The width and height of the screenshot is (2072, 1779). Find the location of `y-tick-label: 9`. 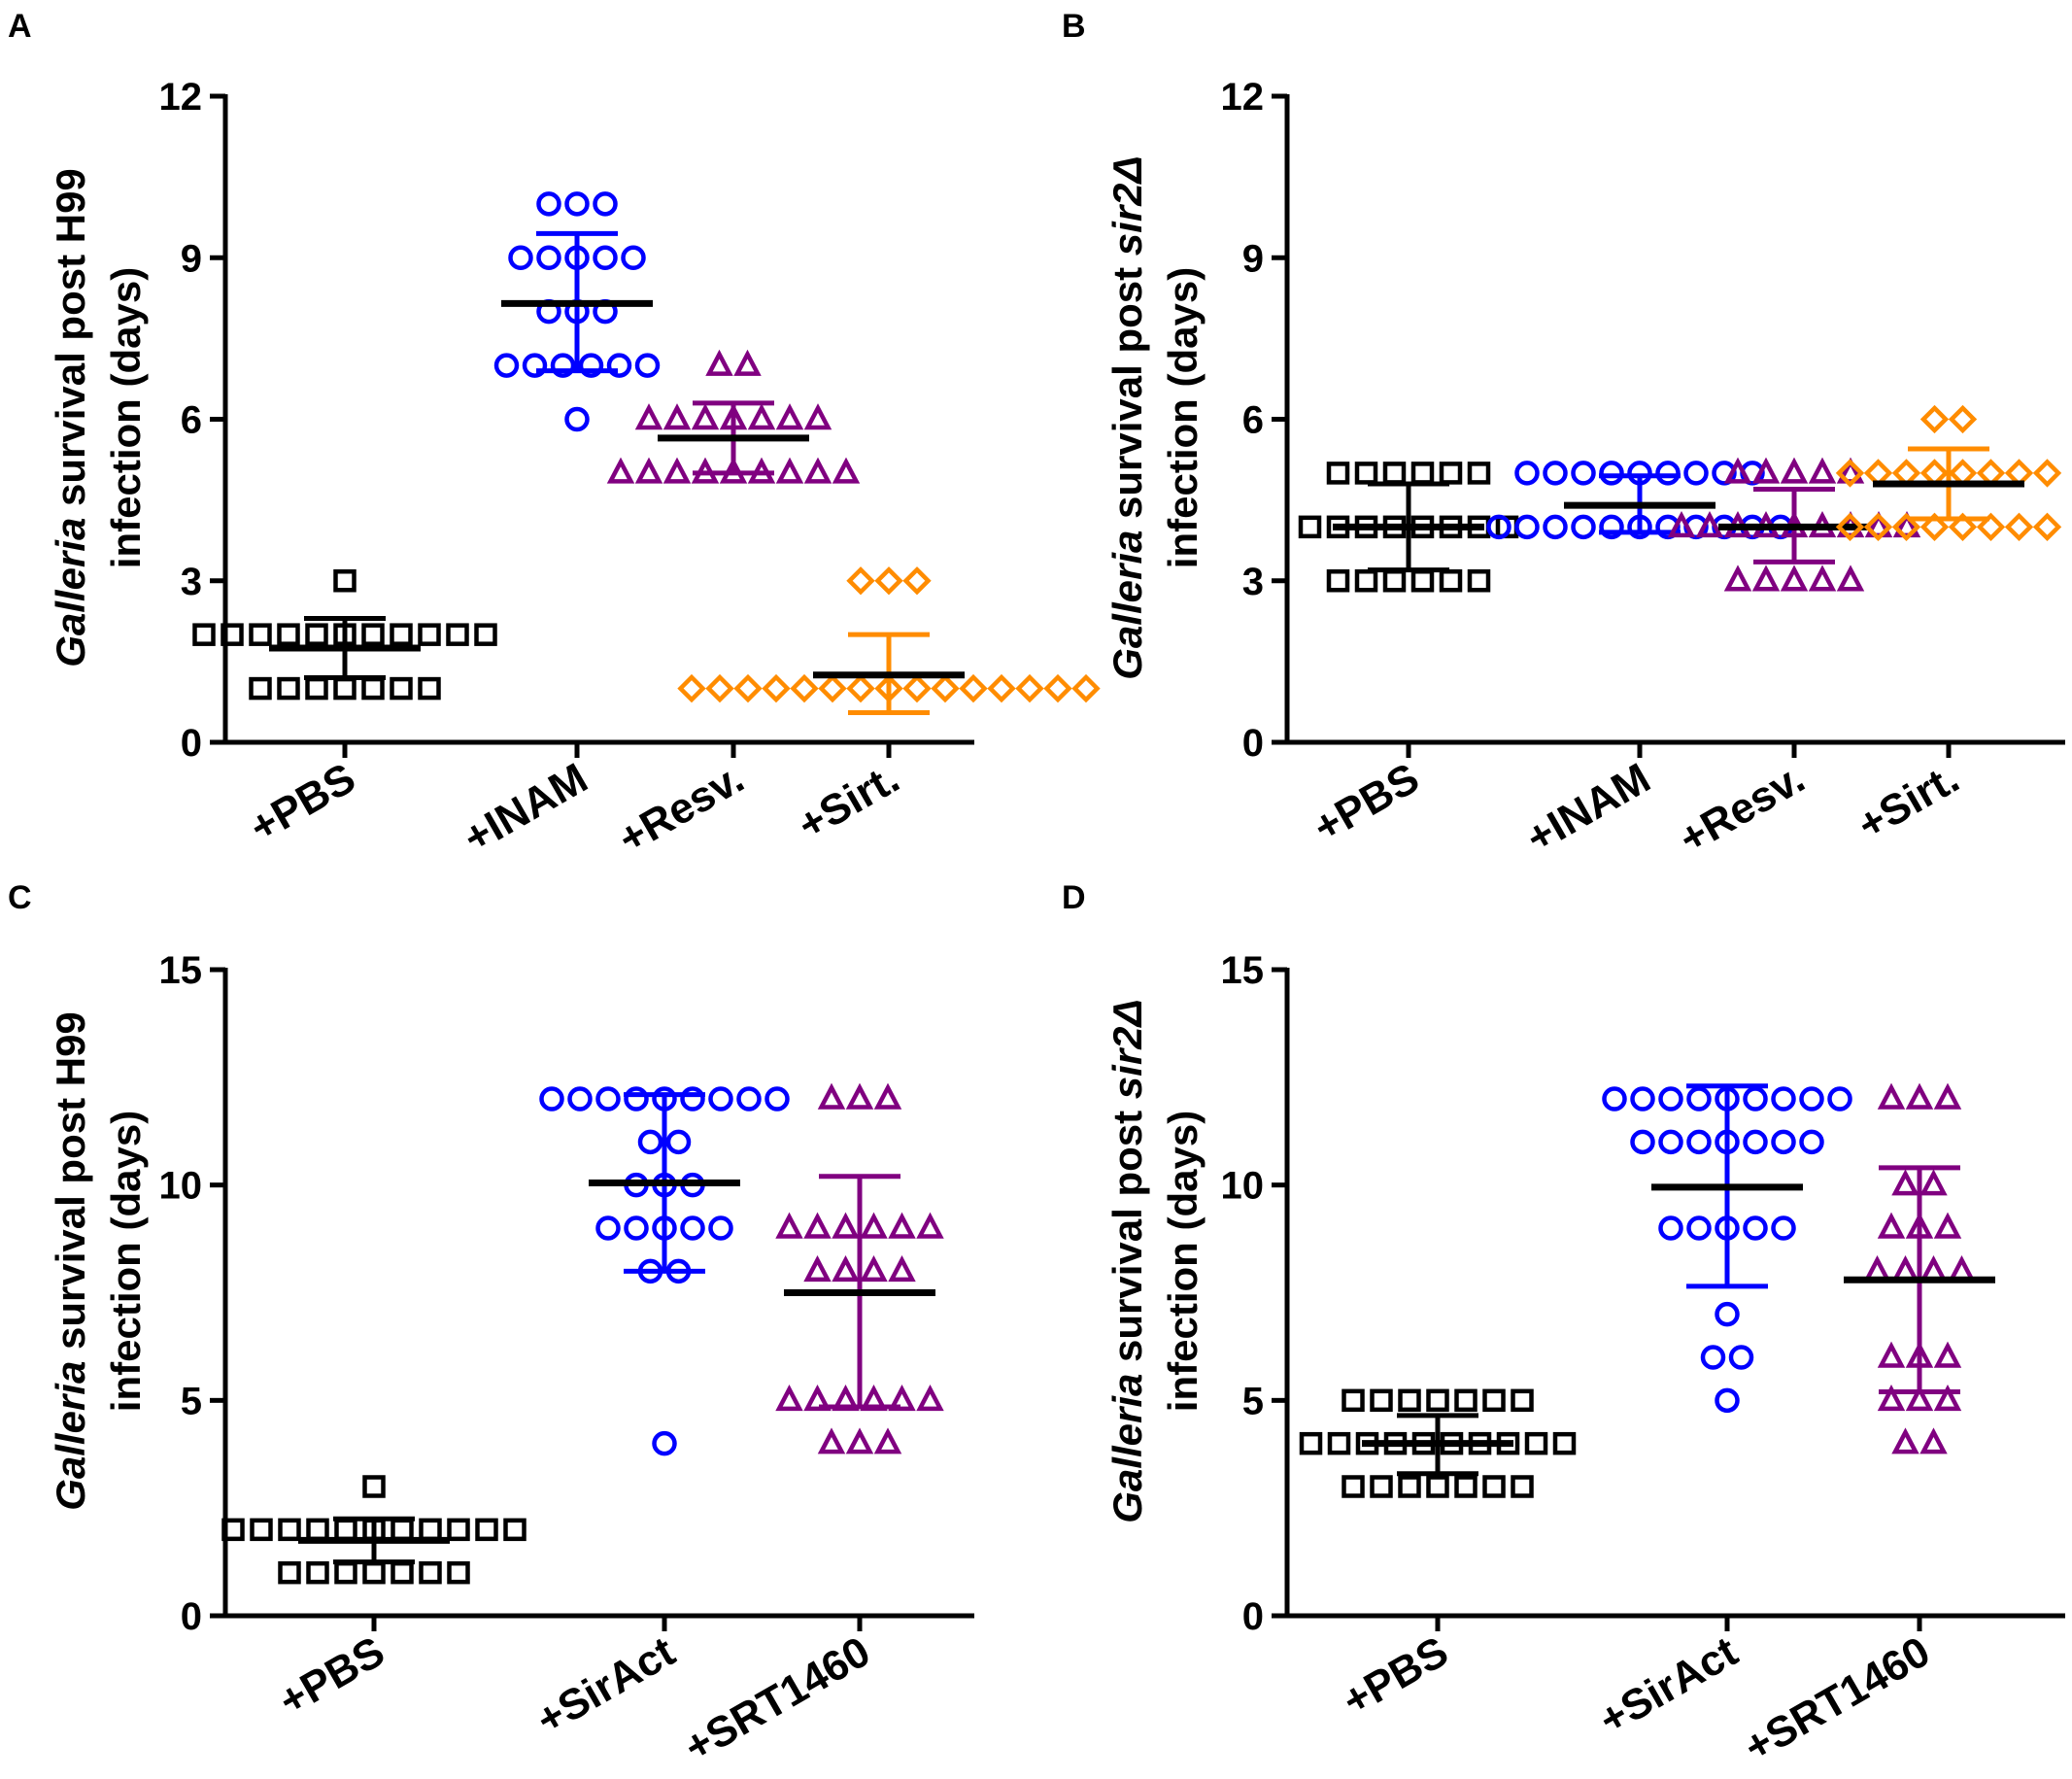

y-tick-label: 9 is located at coordinates (191, 258).